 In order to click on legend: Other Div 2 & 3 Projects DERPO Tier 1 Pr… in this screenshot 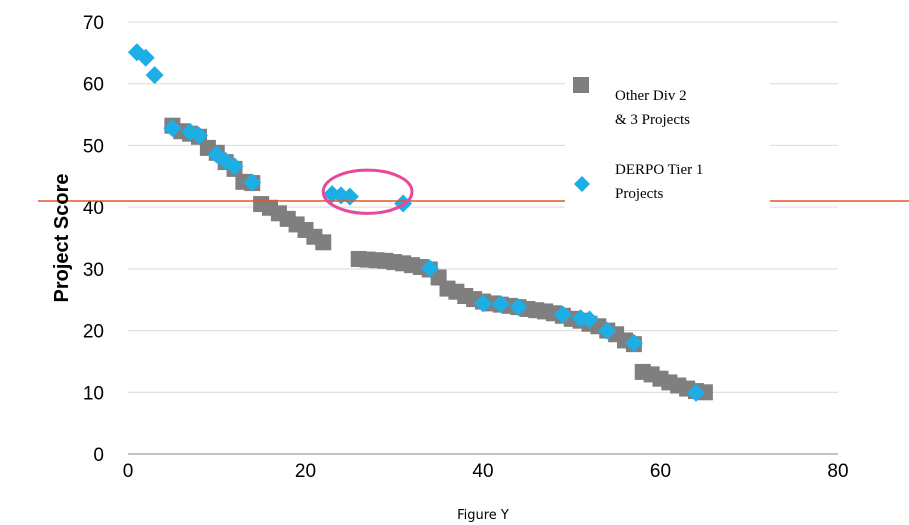, I will do `click(667, 138)`.